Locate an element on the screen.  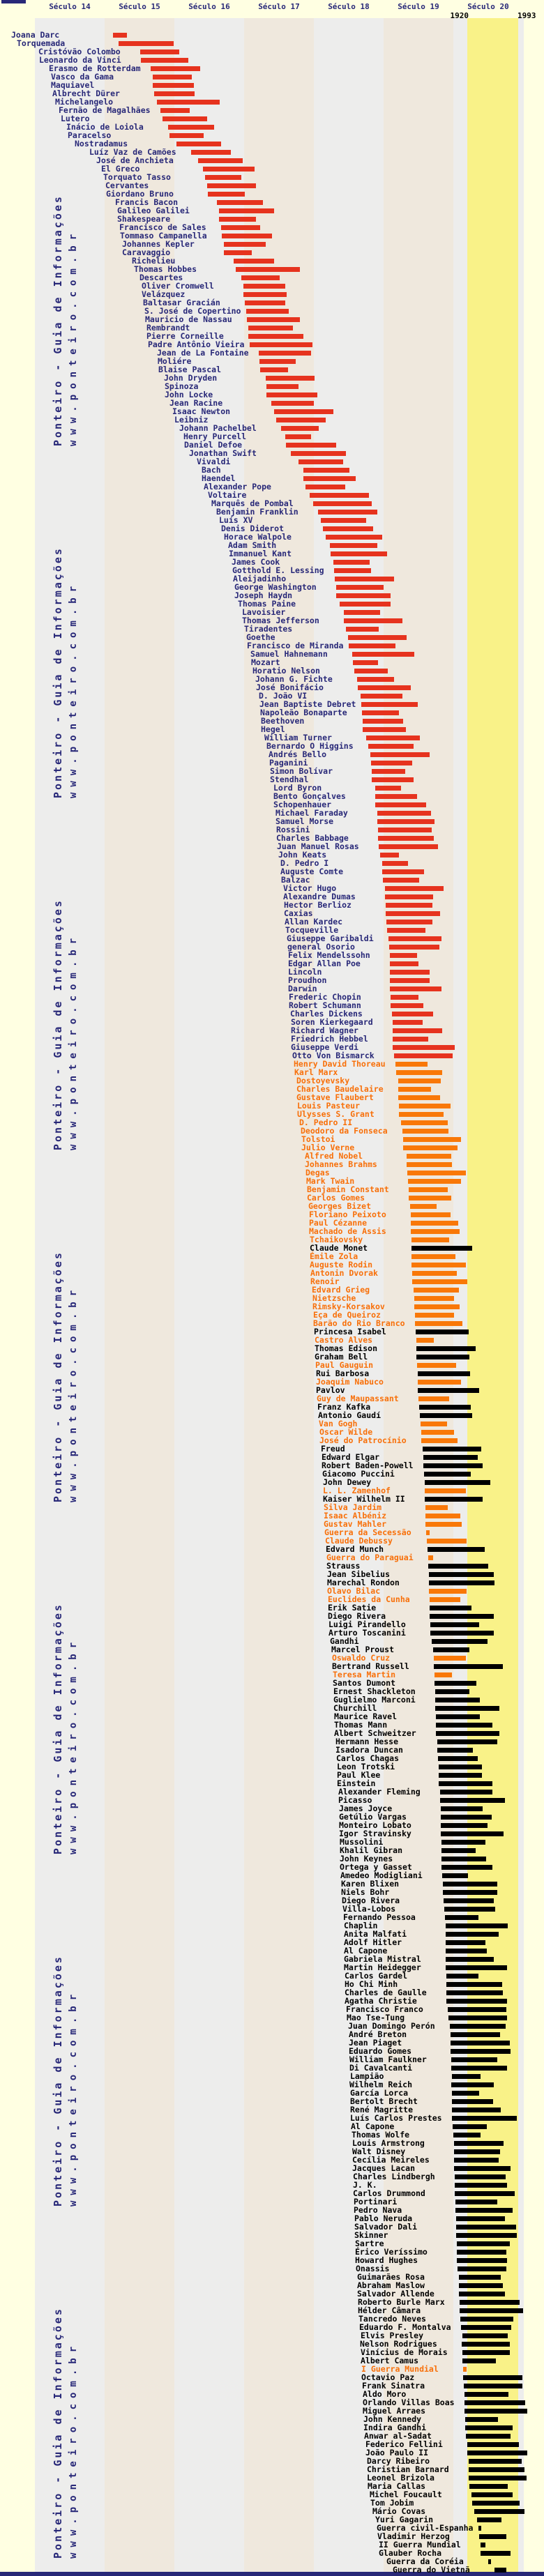
highlight-band-1920-1993 is located at coordinates (492, 1295).